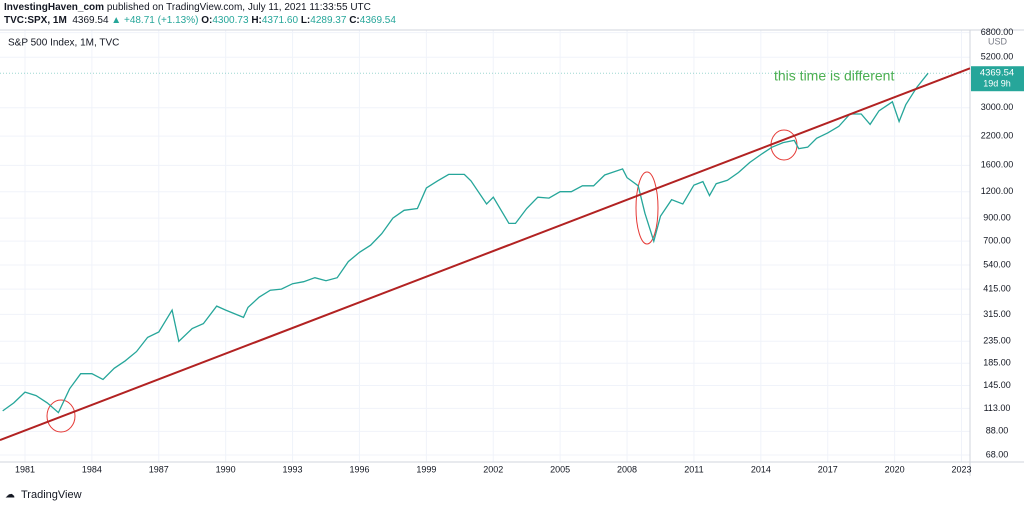 The width and height of the screenshot is (1024, 508). I want to click on y-tick-label: 700.00, so click(997, 241).